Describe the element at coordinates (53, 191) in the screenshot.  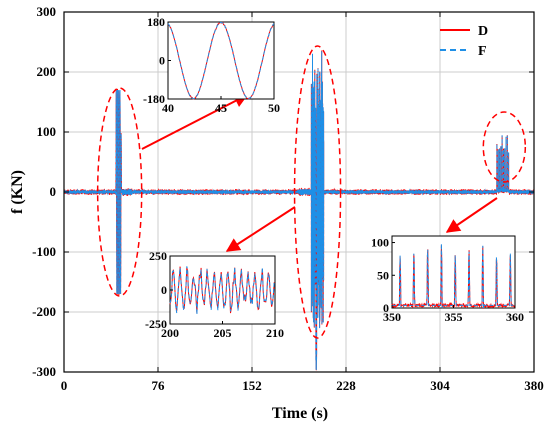
I see `y-tick-label: 0` at that location.